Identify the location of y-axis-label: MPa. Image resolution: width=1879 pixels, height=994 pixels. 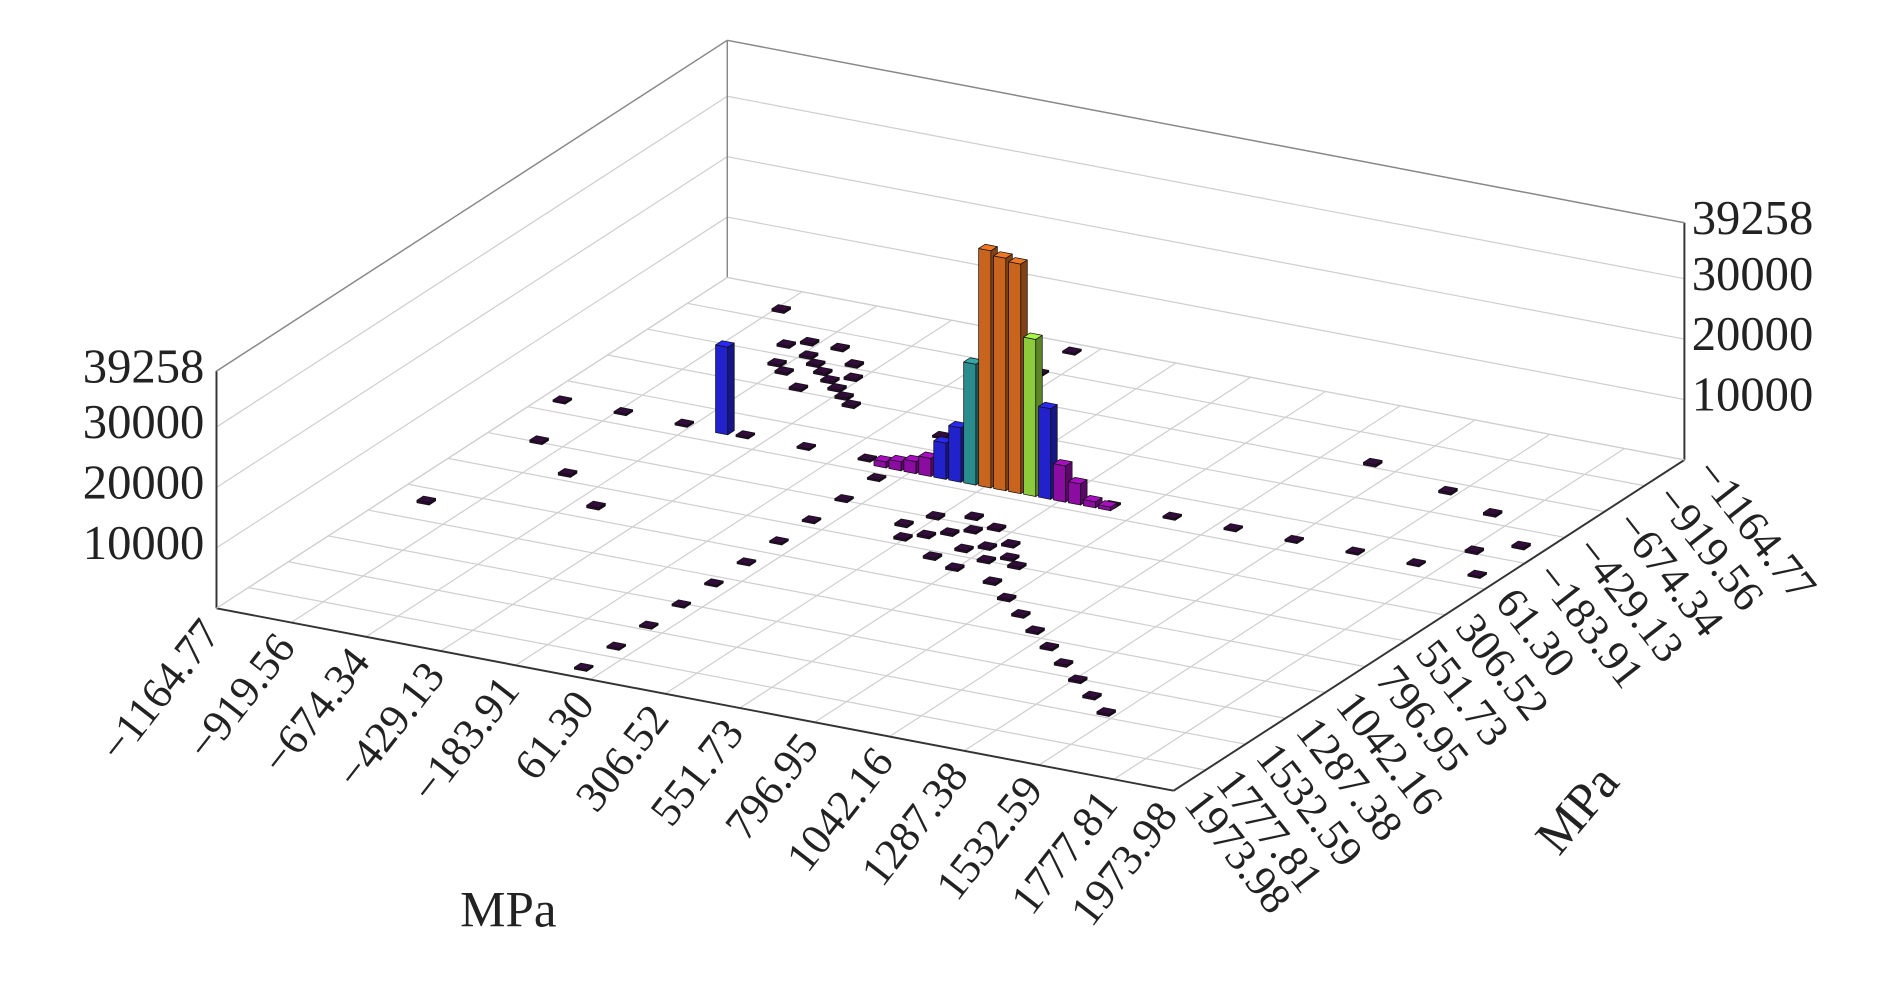
(1578, 809).